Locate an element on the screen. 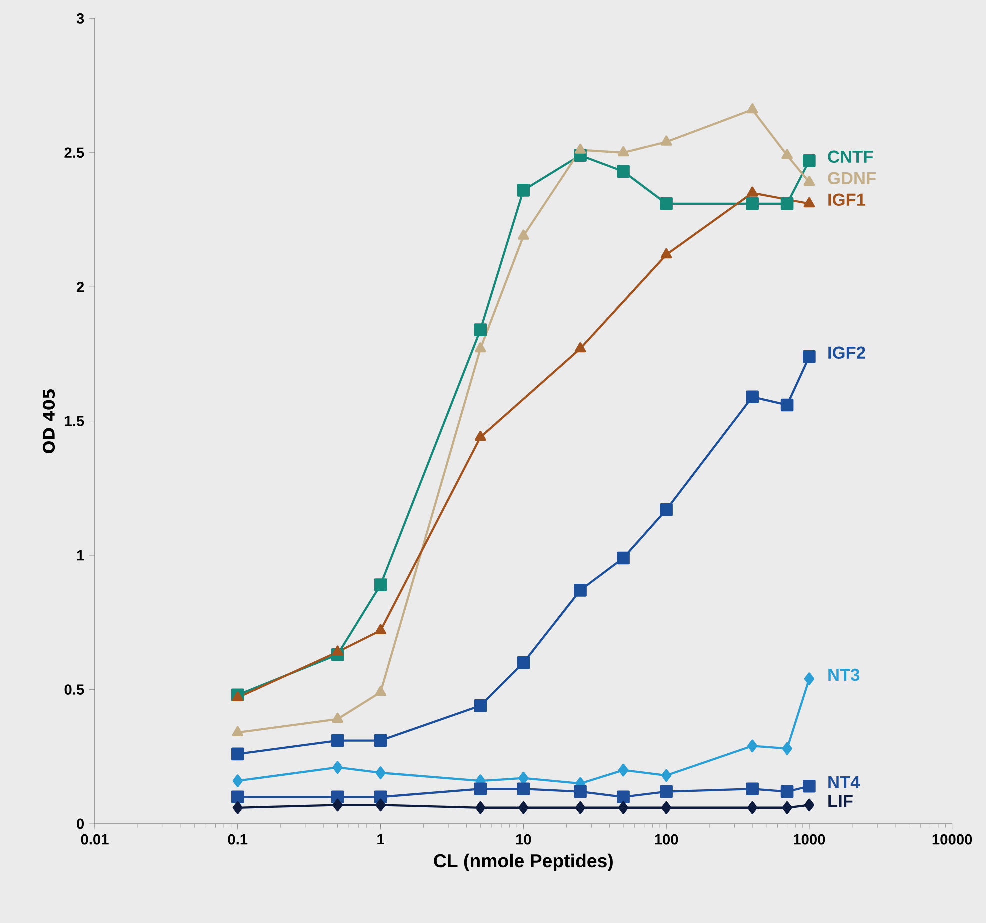  series-label: IGF1 is located at coordinates (847, 200).